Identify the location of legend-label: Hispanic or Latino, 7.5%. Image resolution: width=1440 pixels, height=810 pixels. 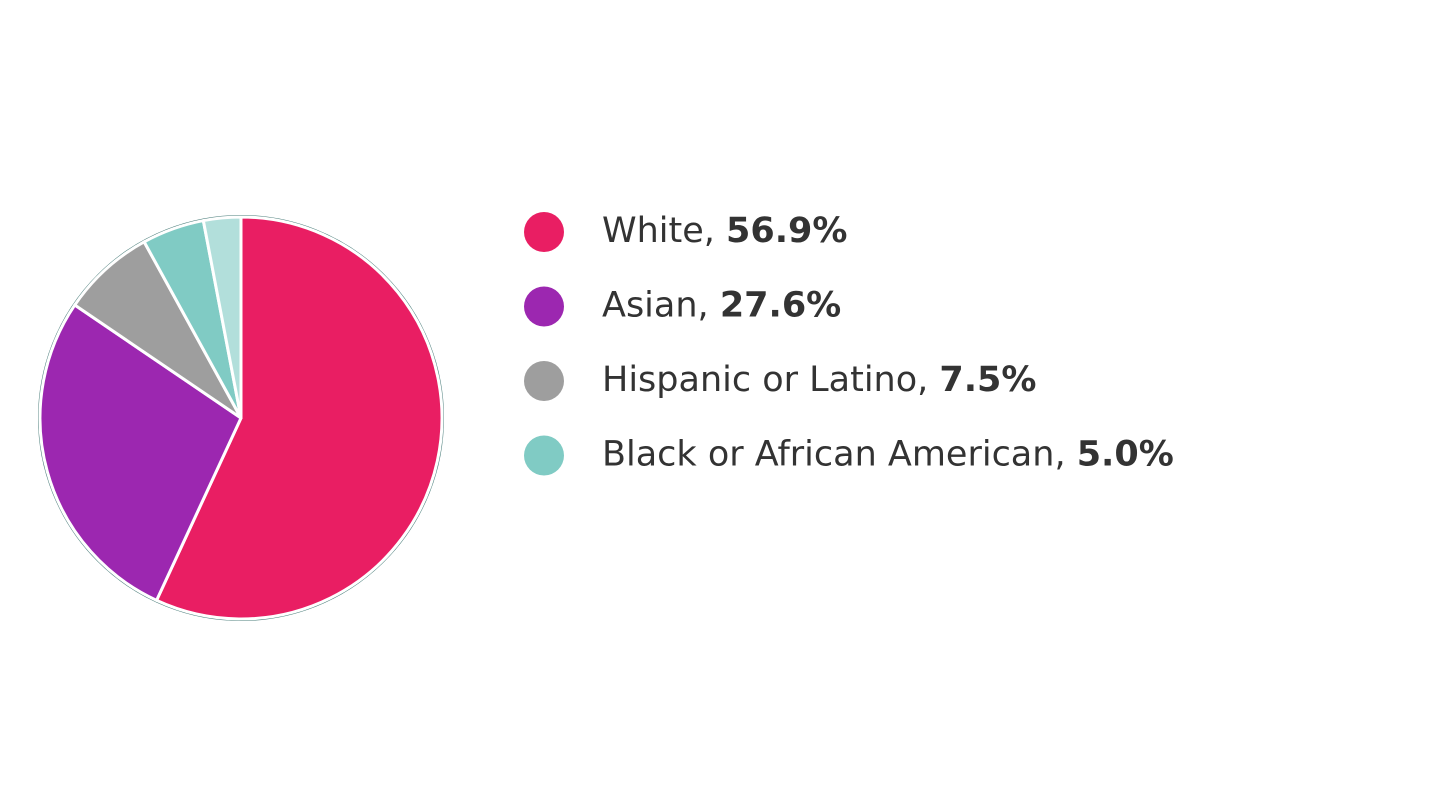
(819, 380).